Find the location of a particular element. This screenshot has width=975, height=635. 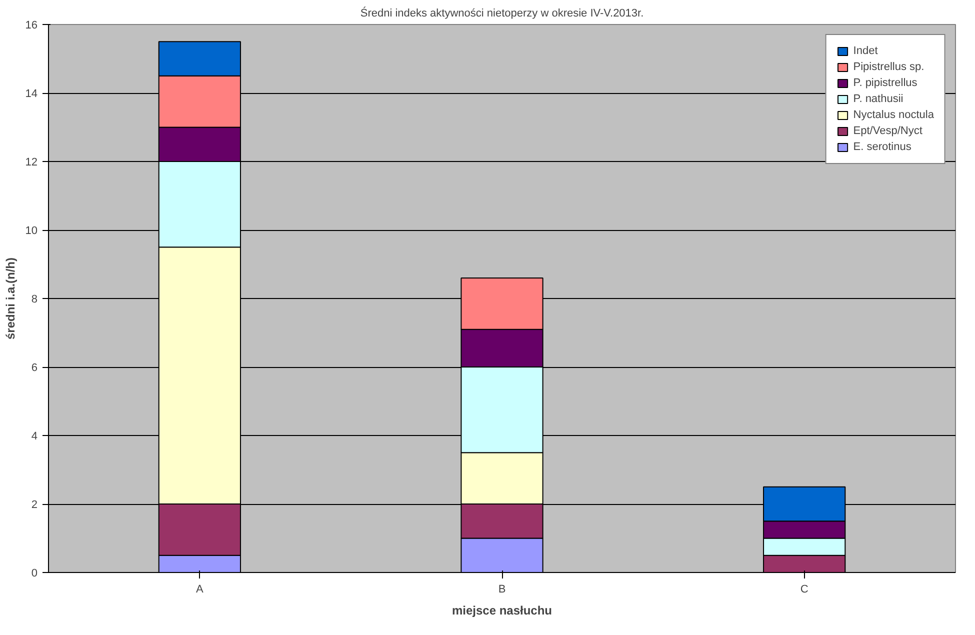

y-axis-title: średni i.a.(n/h) is located at coordinates (10, 298).